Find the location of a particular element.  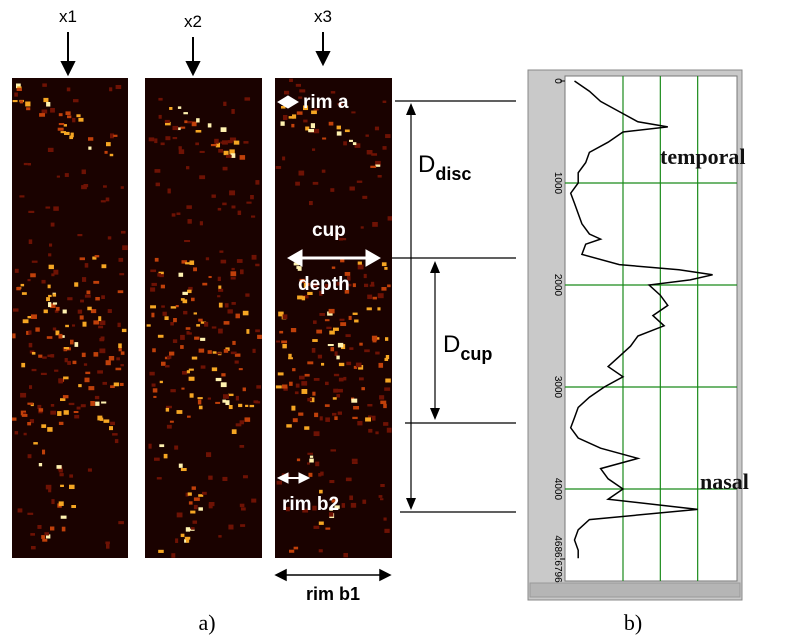

reference-lines is located at coordinates (454, 306).